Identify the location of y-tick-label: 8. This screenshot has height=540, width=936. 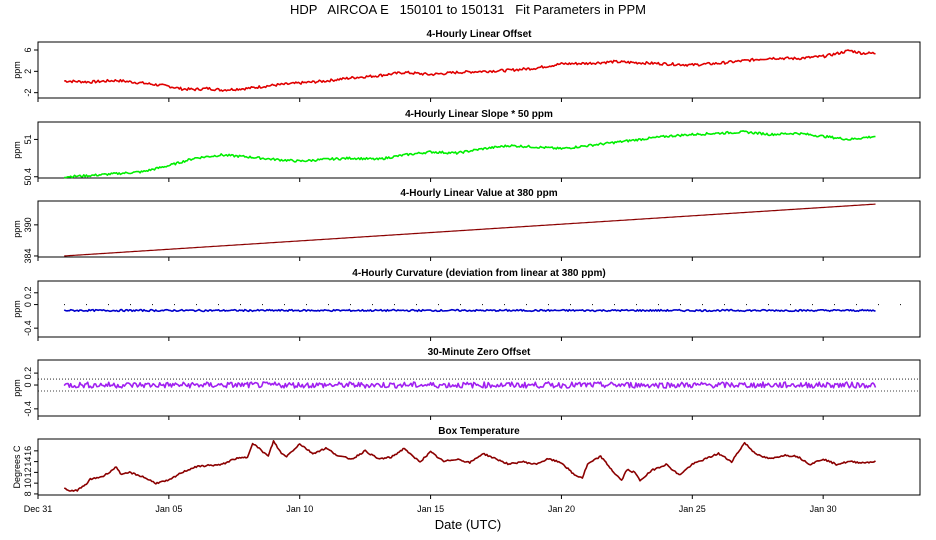
(28, 493).